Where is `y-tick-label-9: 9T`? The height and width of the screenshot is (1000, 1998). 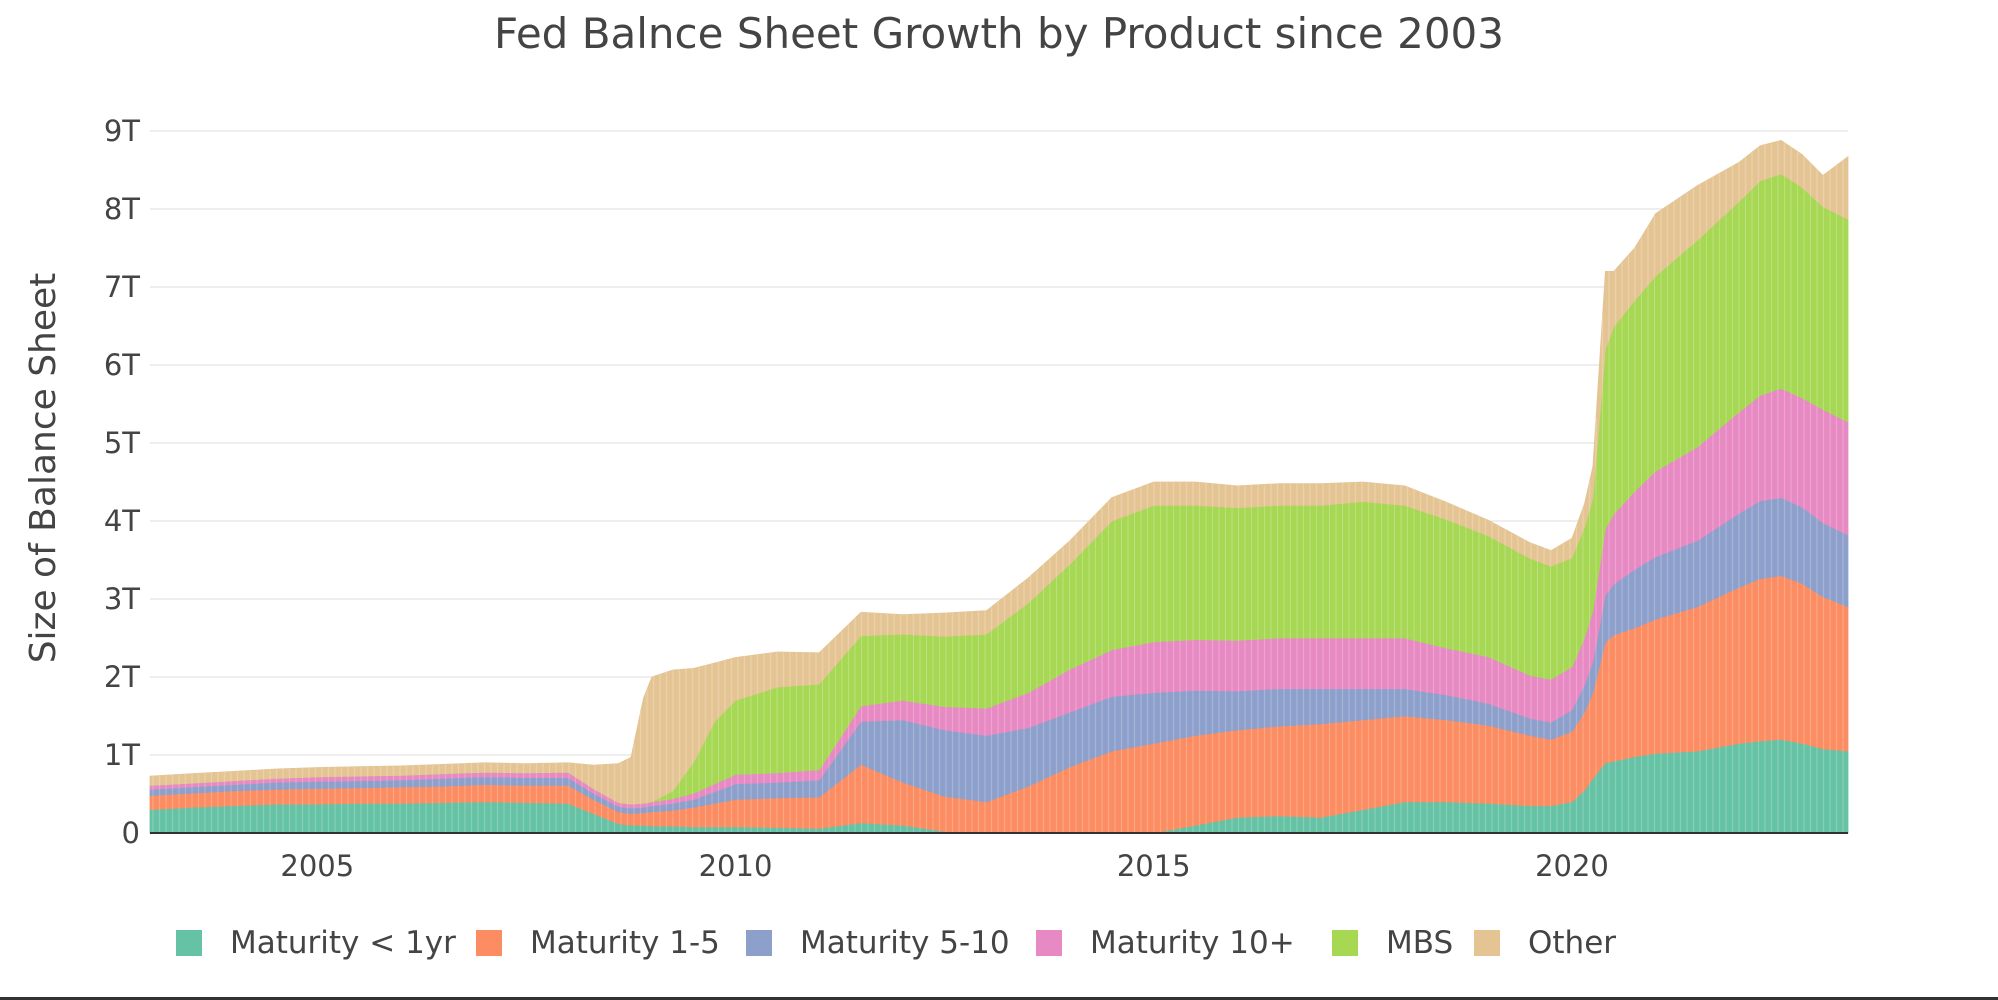
y-tick-label-9: 9T is located at coordinates (122, 131).